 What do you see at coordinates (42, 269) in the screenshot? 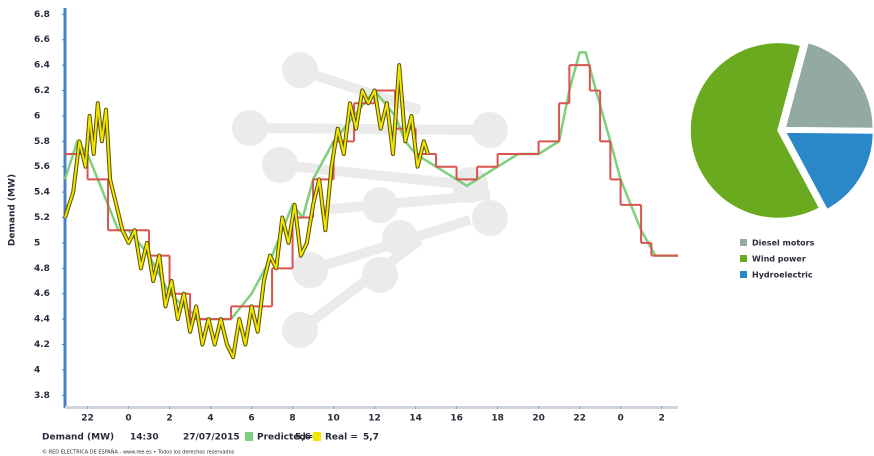
I see `y-tick-label: 4.8` at bounding box center [42, 269].